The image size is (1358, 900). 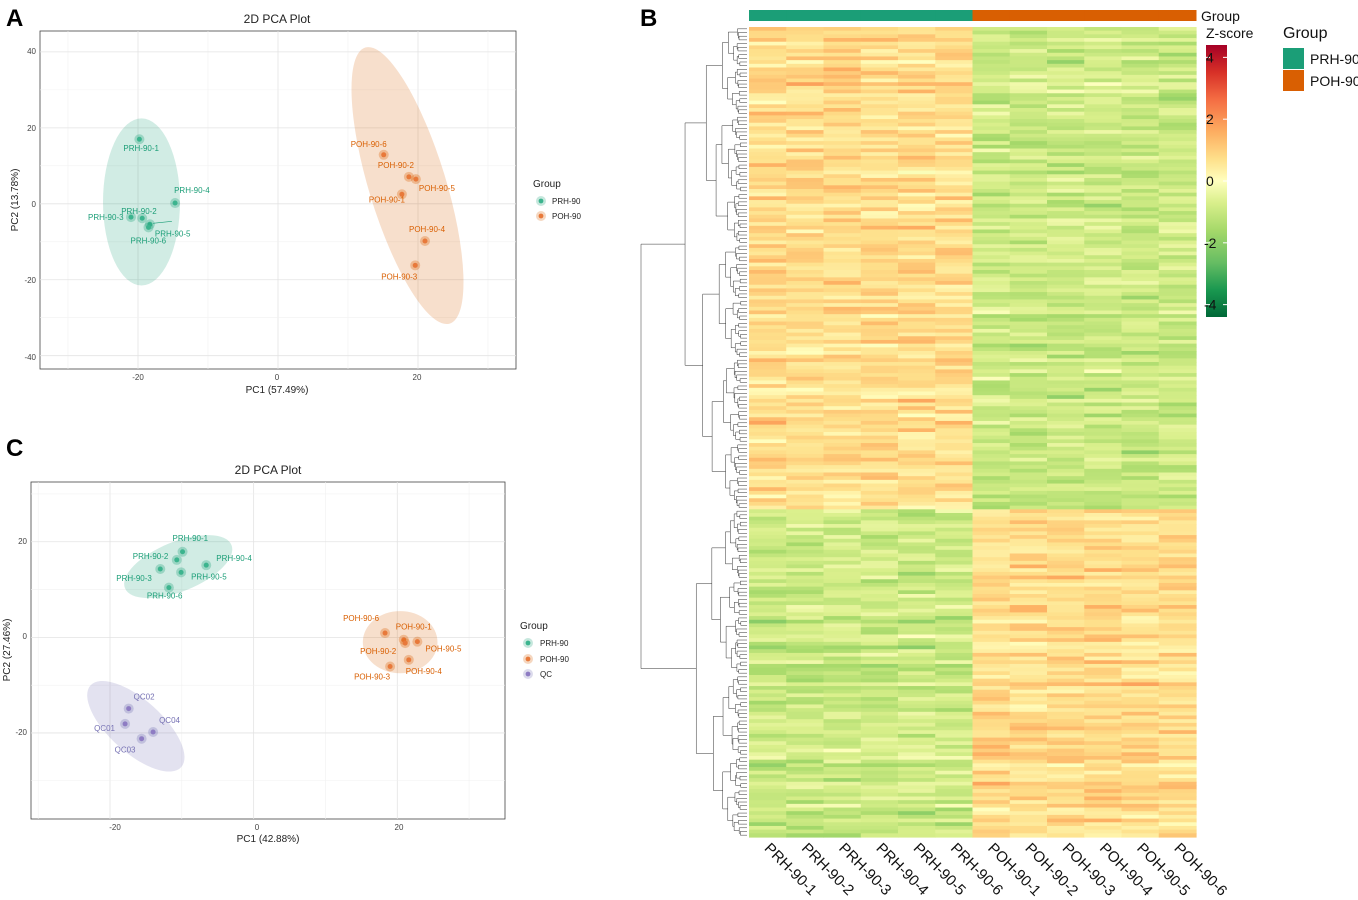 What do you see at coordinates (1334, 59) in the screenshot?
I see `heatmap-legend-label-prh: PRH-90` at bounding box center [1334, 59].